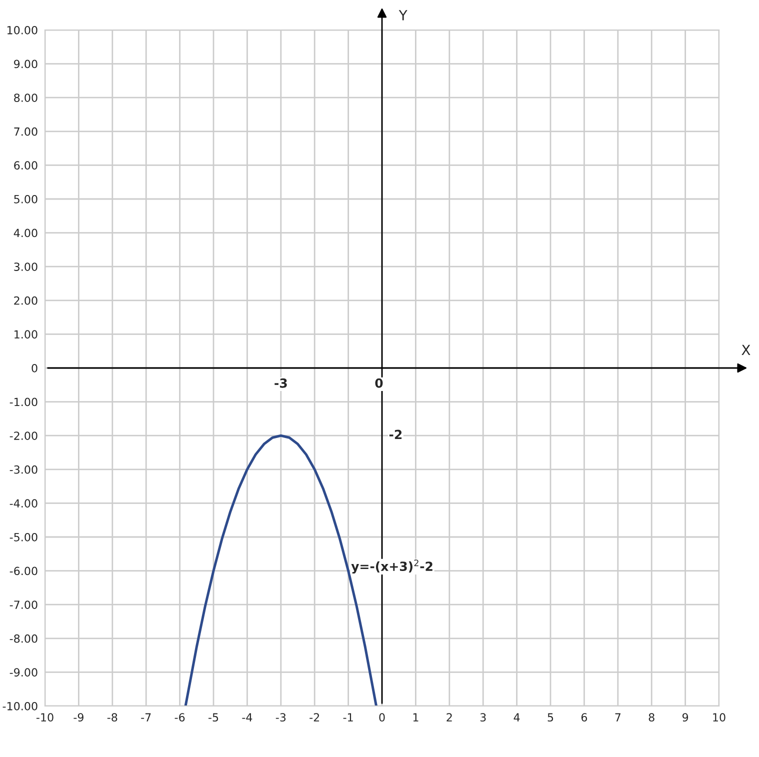 The height and width of the screenshot is (757, 759). What do you see at coordinates (213, 717) in the screenshot?
I see `x-tick-label: -5` at bounding box center [213, 717].